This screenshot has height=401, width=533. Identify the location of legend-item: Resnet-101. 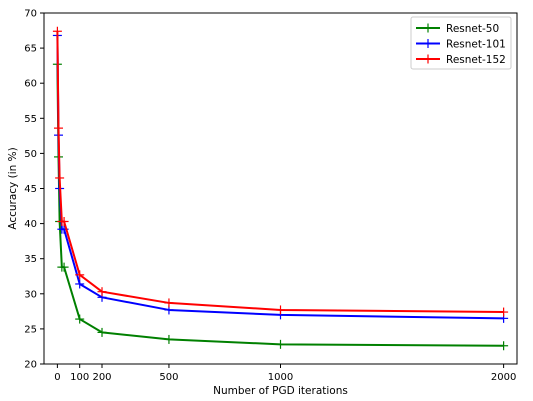
(461, 44).